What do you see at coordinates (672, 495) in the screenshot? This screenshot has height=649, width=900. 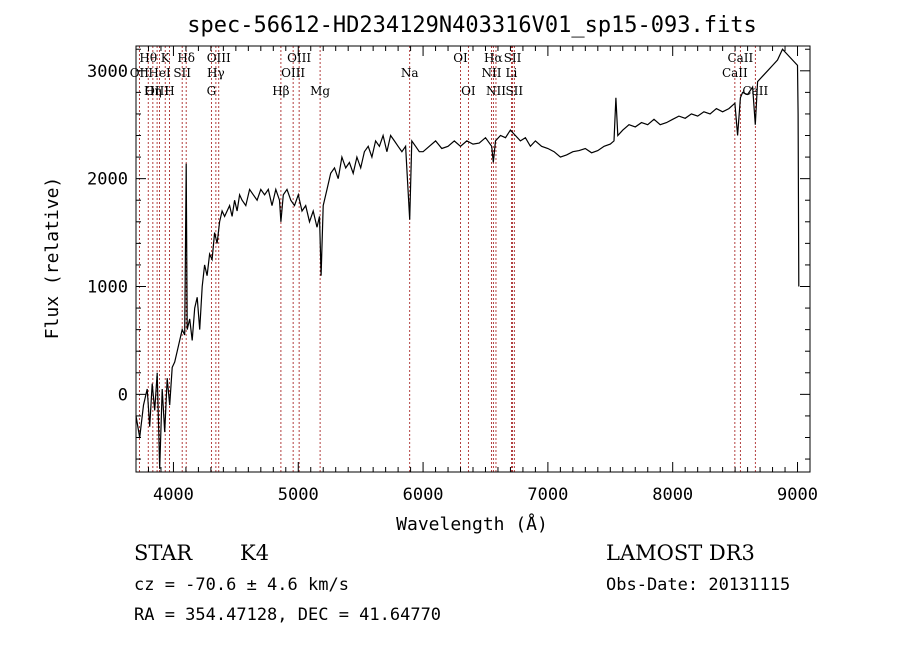 I see `x-tick-label: 8000` at bounding box center [672, 495].